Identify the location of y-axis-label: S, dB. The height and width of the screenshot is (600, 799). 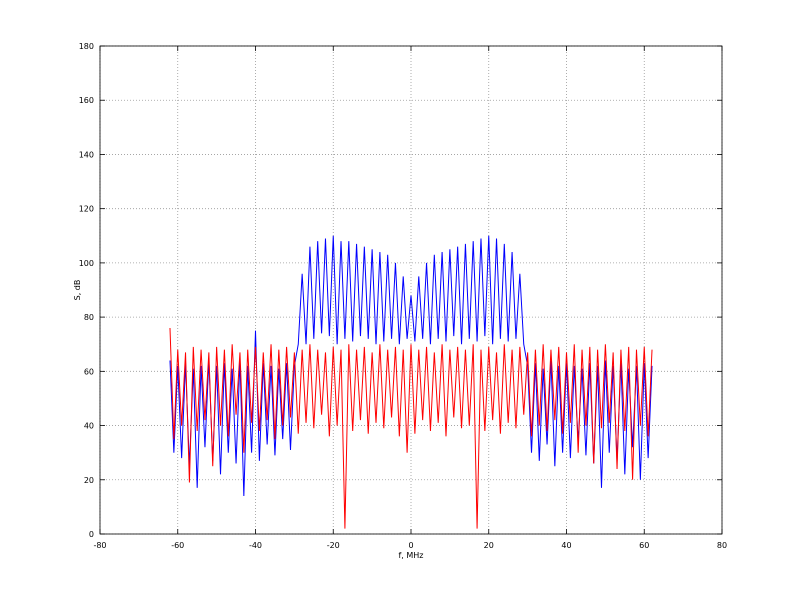
(77, 290).